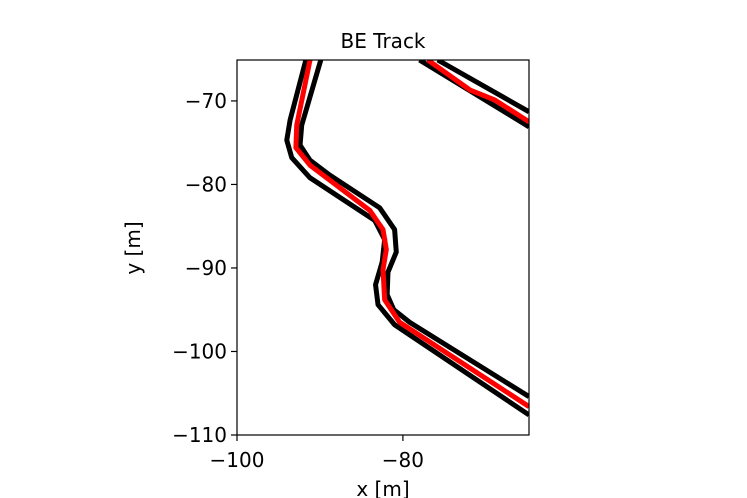 The height and width of the screenshot is (498, 747). Describe the element at coordinates (199, 351) in the screenshot. I see `y-tick-label: −100` at that location.